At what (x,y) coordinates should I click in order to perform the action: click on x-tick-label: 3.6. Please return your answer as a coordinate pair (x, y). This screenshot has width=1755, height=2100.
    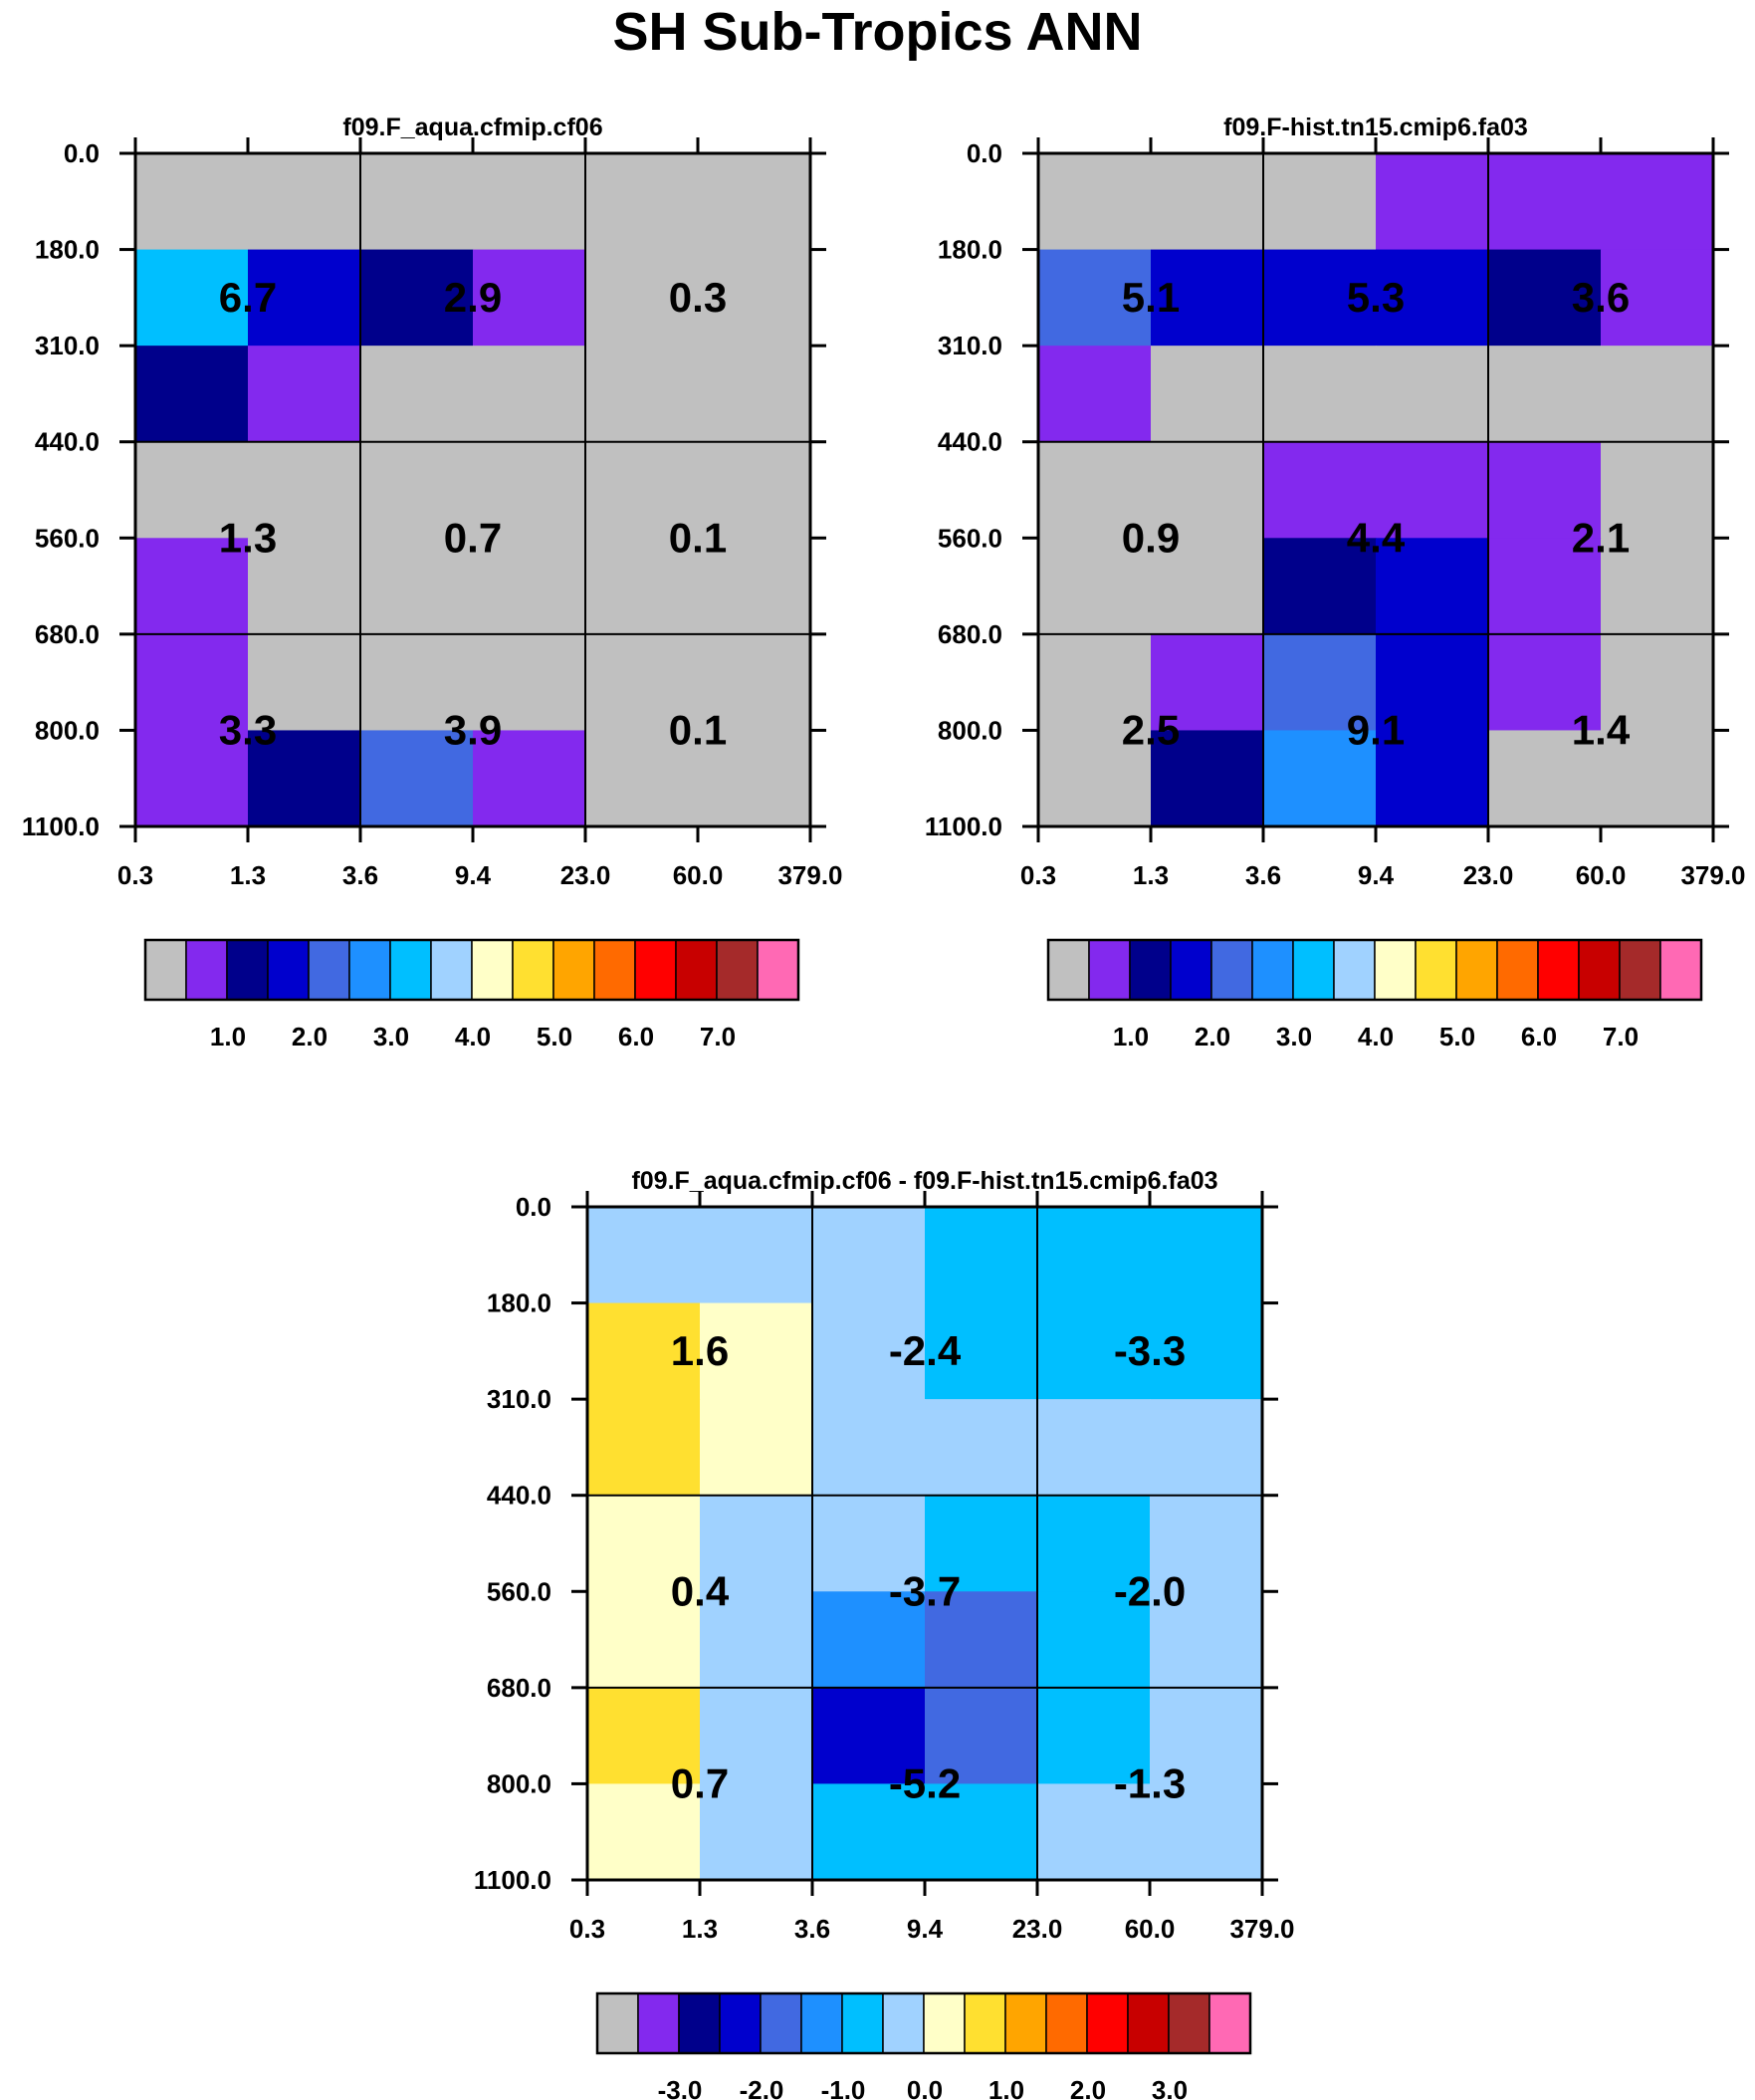
    Looking at the image, I should click on (812, 1929).